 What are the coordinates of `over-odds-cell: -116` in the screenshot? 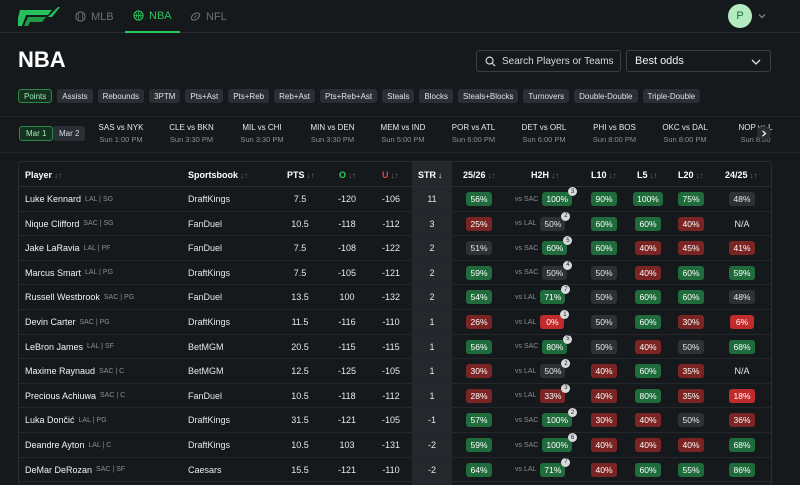 It's located at (347, 322).